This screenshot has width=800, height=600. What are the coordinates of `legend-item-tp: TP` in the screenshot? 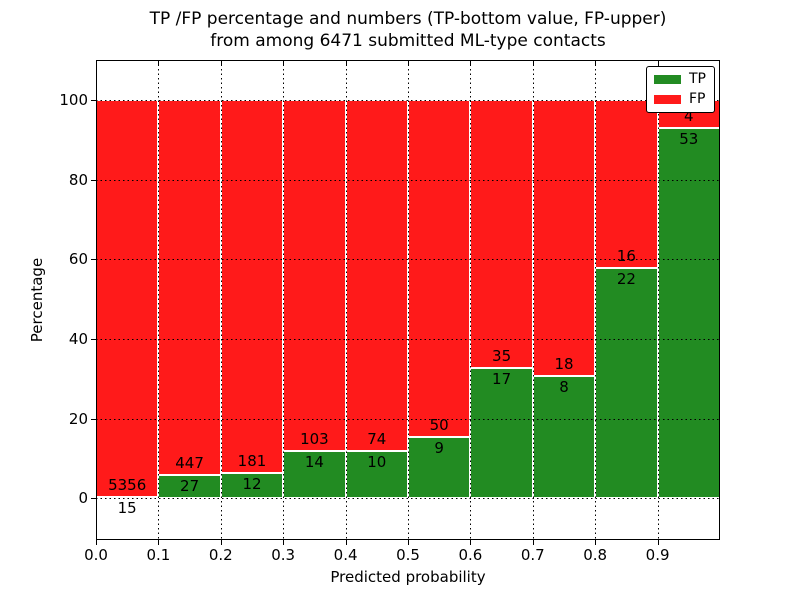 It's located at (680, 79).